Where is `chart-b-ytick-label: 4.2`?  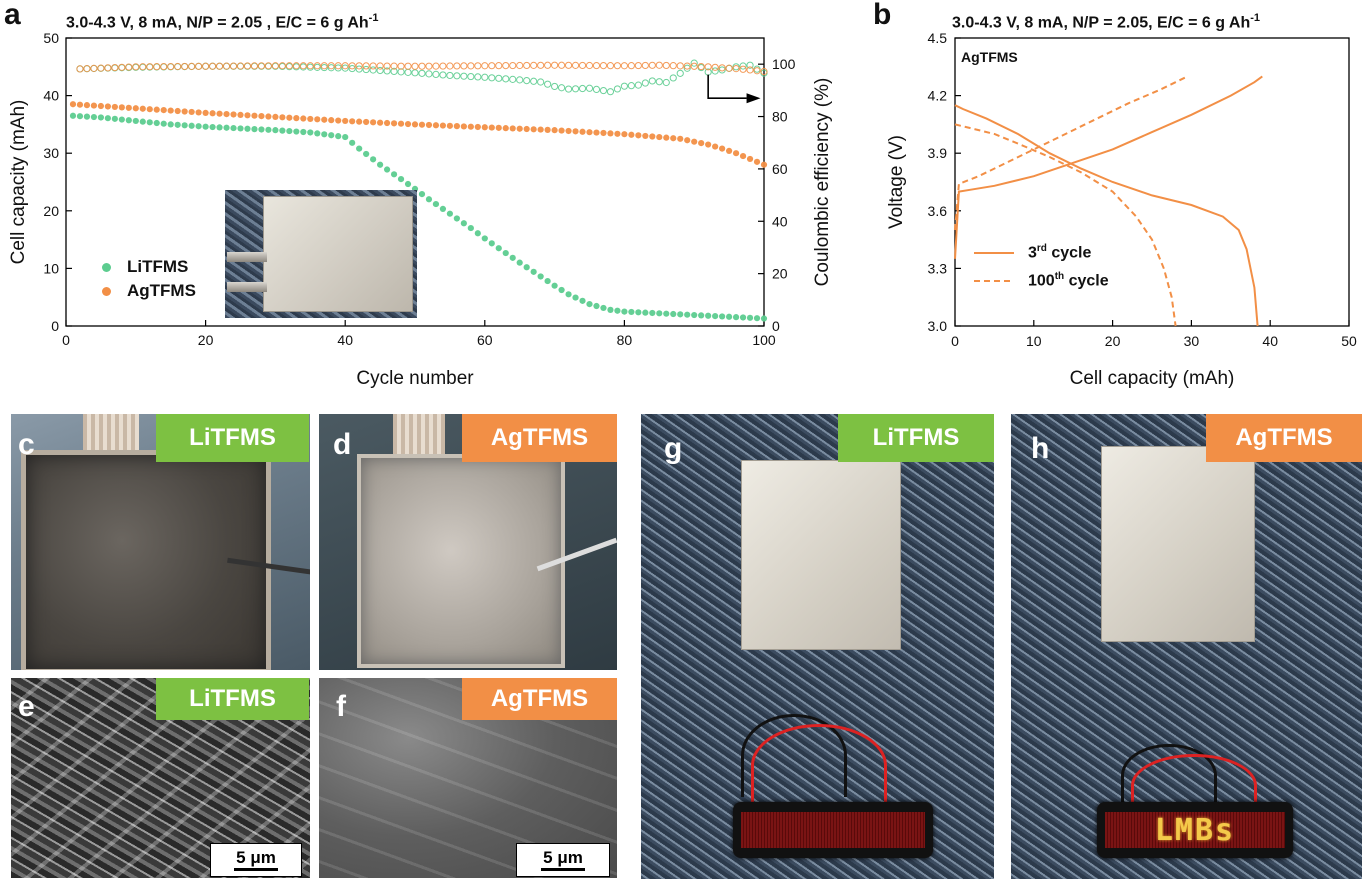
chart-b-ytick-label: 4.2 is located at coordinates (938, 96).